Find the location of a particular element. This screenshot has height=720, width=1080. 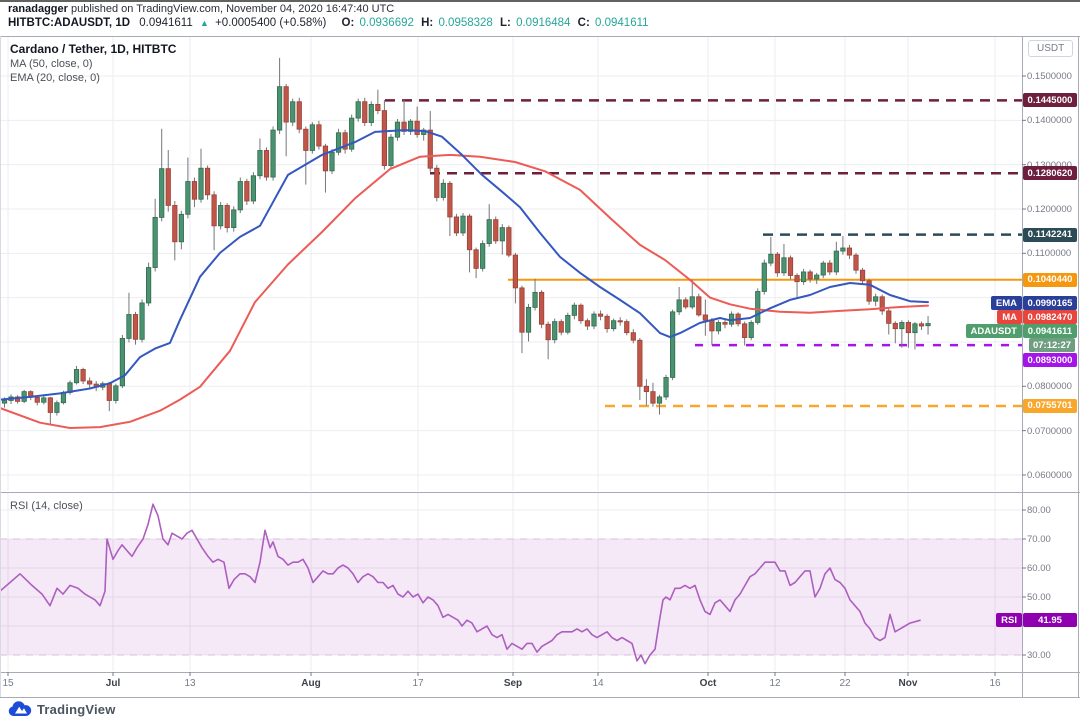

time-tick-label-12: 12 is located at coordinates (775, 683).